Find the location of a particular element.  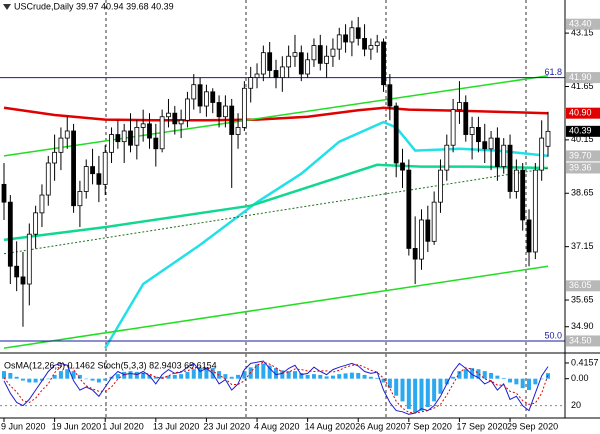

stoch-line is located at coordinates (276, 387).